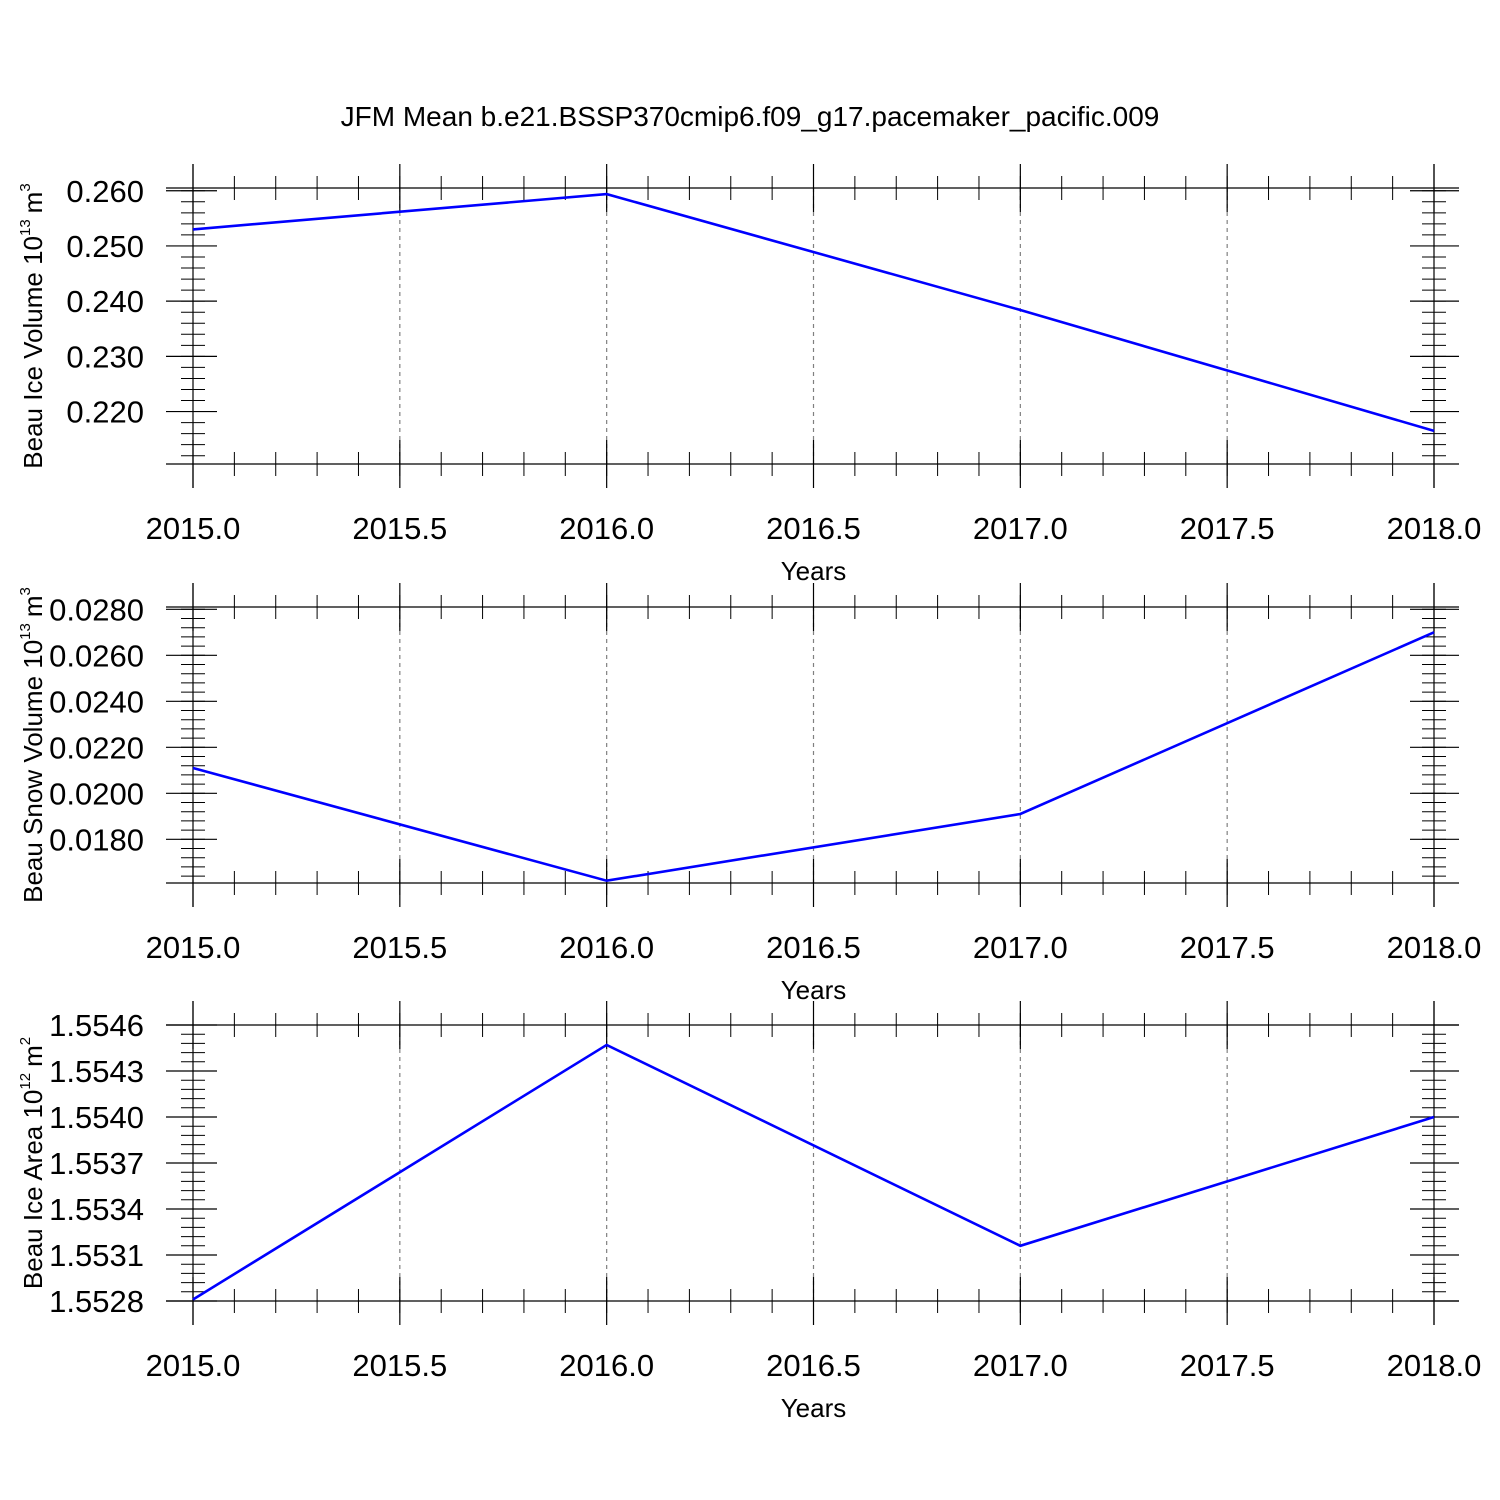 This screenshot has height=1500, width=1500. I want to click on y-axis-label: Beau Ice Area 1012 m2, so click(32, 1163).